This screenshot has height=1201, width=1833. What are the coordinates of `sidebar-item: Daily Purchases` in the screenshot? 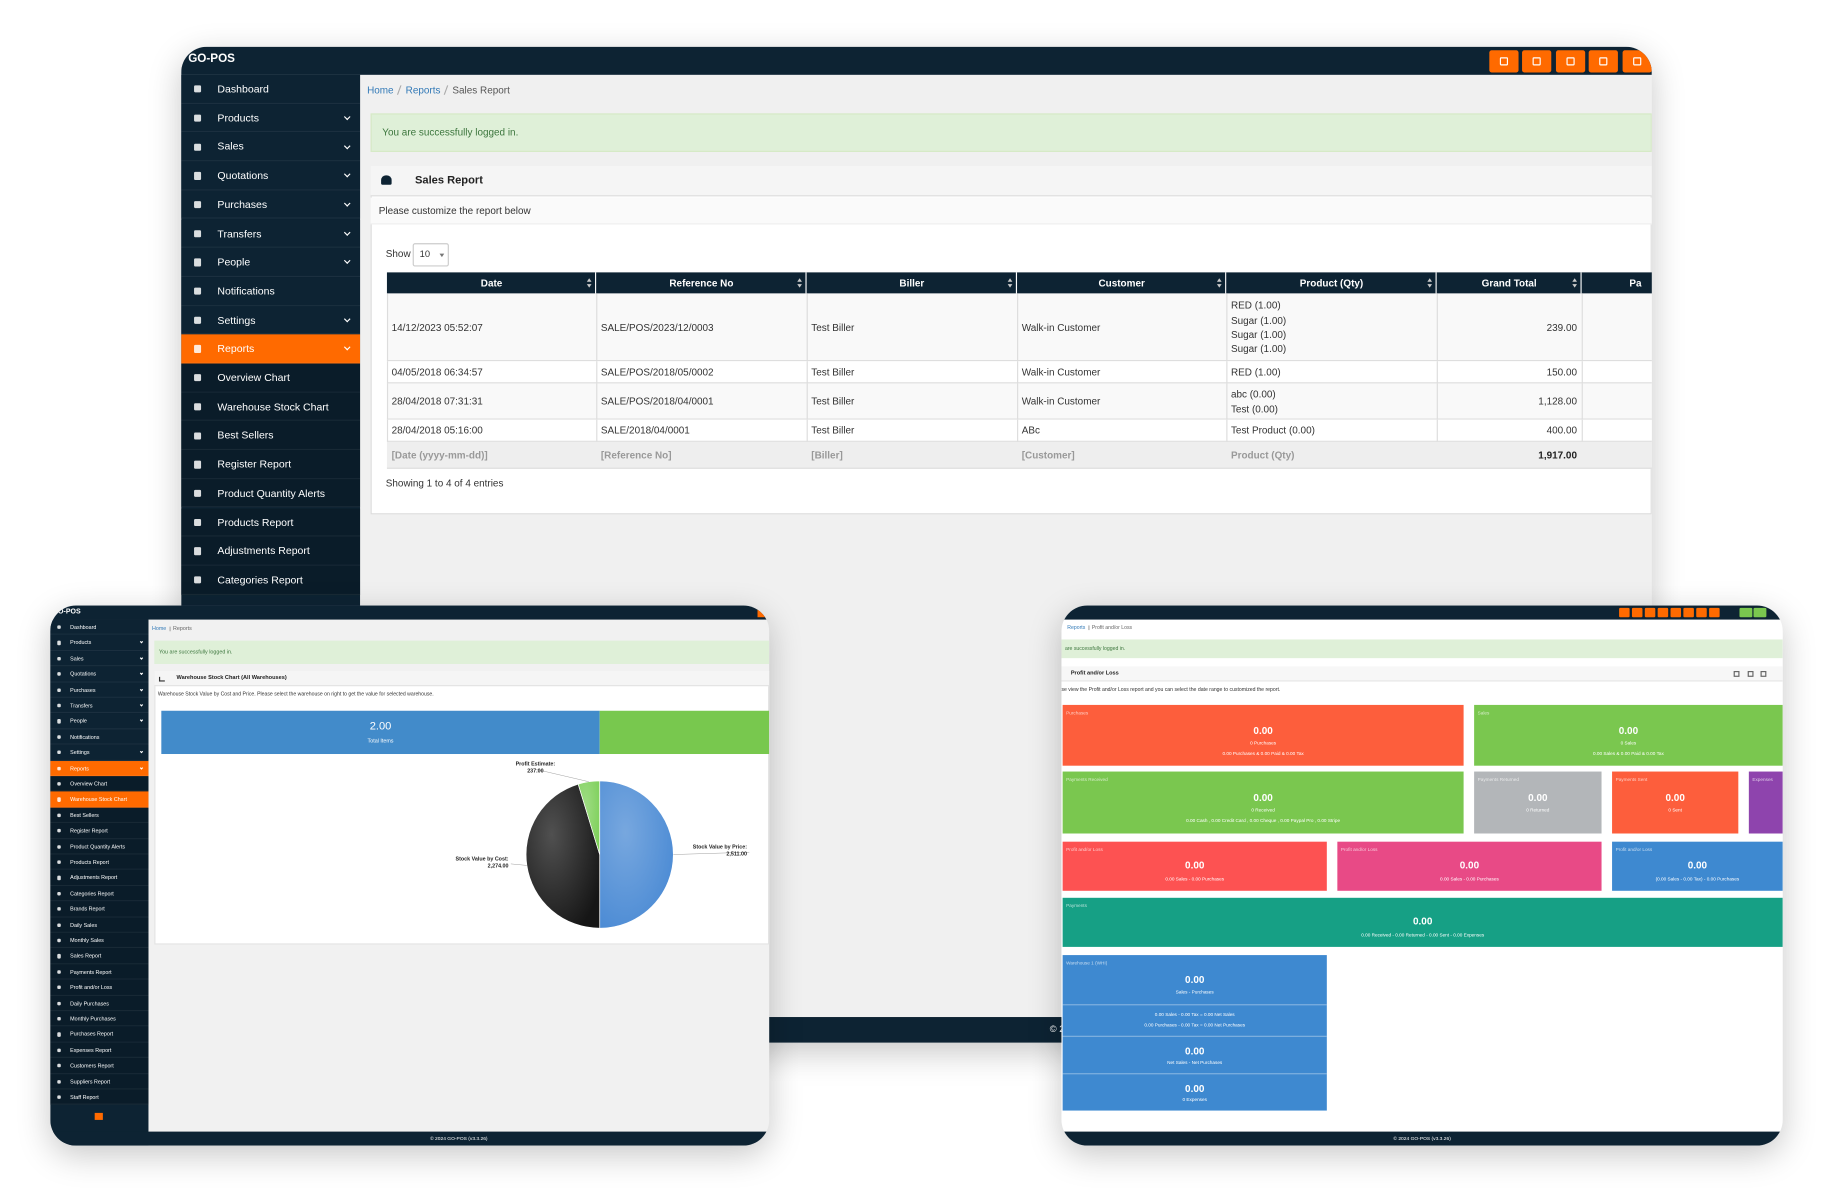 It's located at (99, 1003).